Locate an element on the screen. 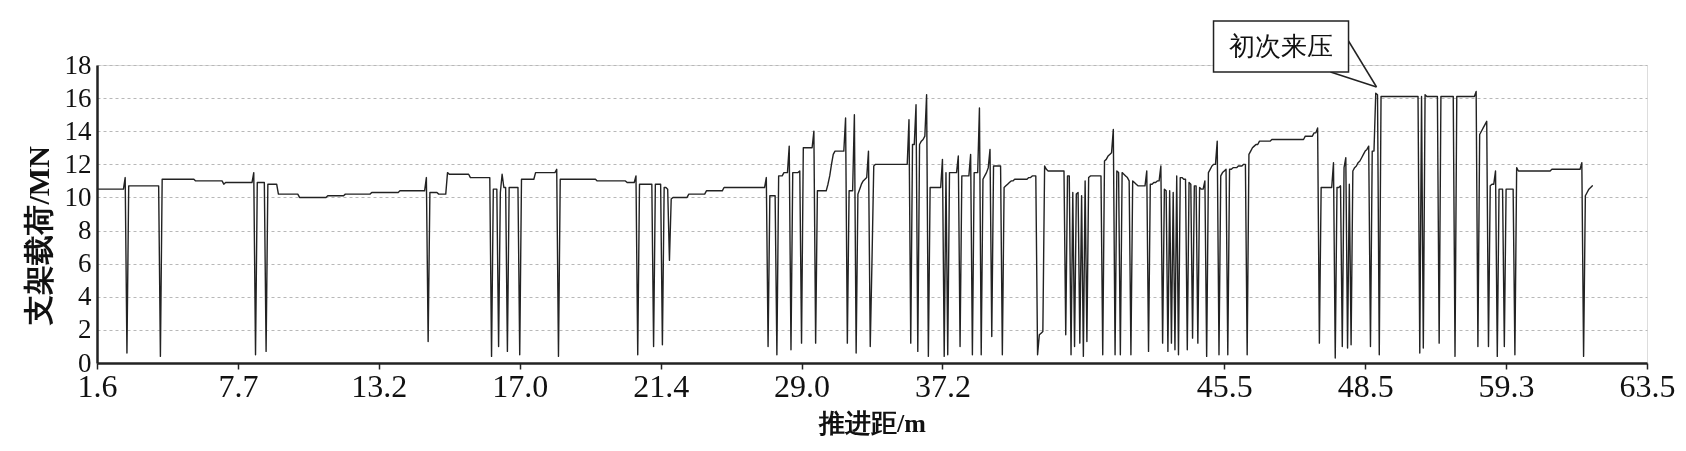 This screenshot has height=451, width=1686. y-tick-label: 12 is located at coordinates (78, 163).